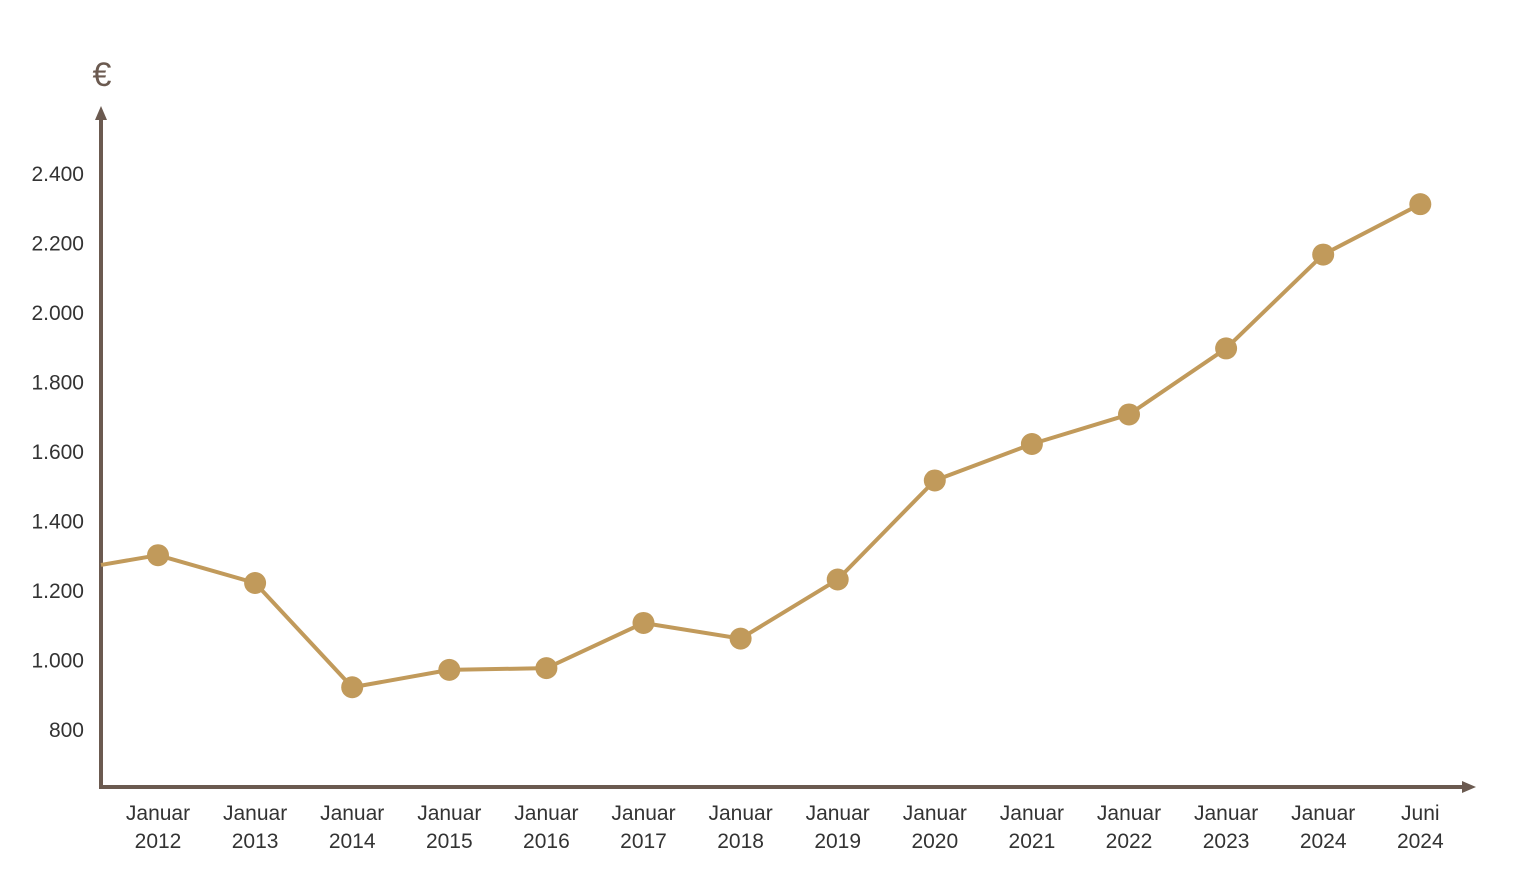 This screenshot has height=880, width=1522. Describe the element at coordinates (57, 313) in the screenshot. I see `y-tick-label: 2.000` at that location.